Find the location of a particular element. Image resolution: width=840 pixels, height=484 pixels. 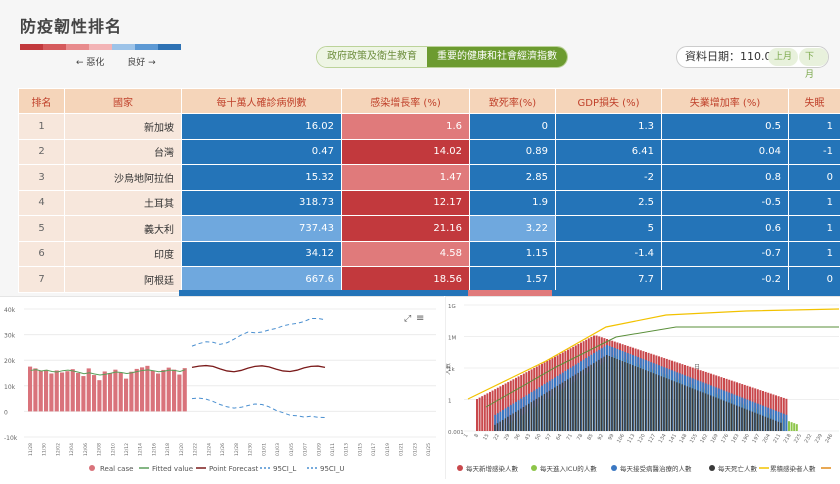

legend-label: Point Forecast is located at coordinates (233, 469).